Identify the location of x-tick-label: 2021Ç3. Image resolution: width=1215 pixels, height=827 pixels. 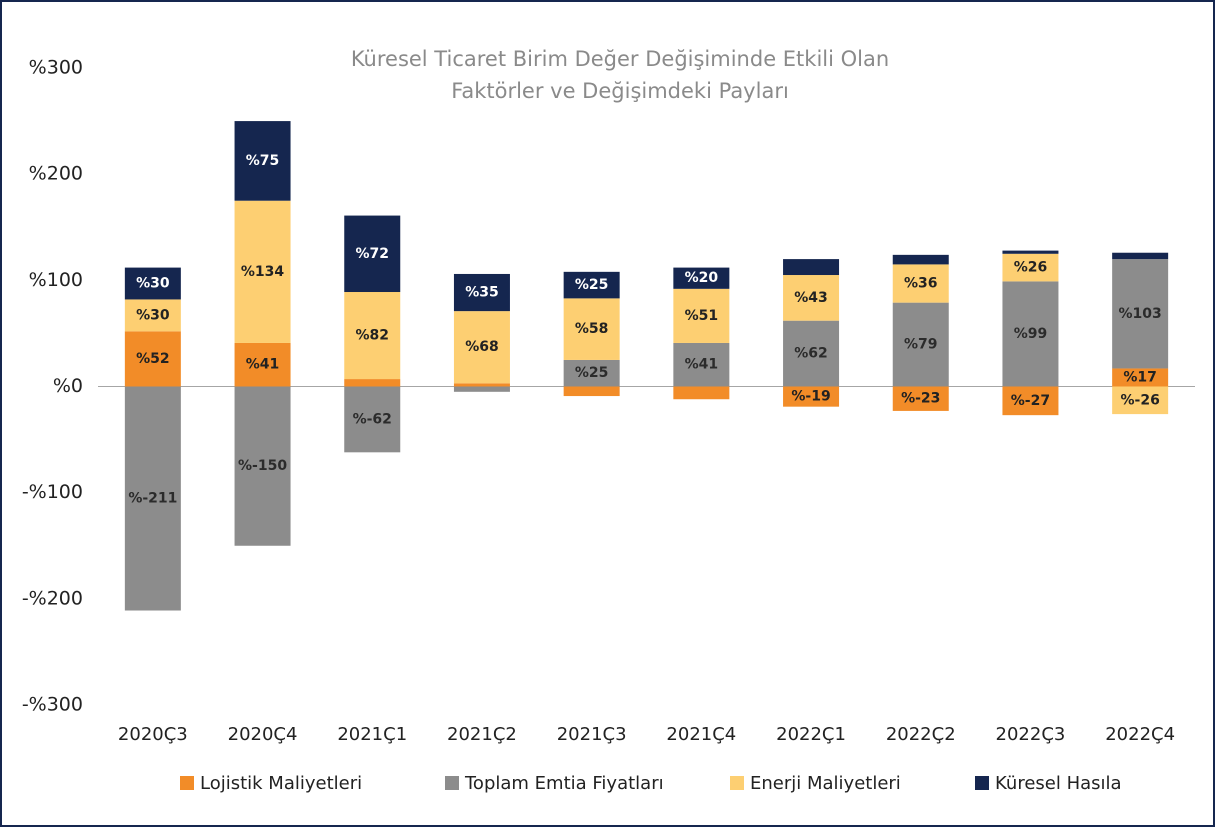
(592, 734).